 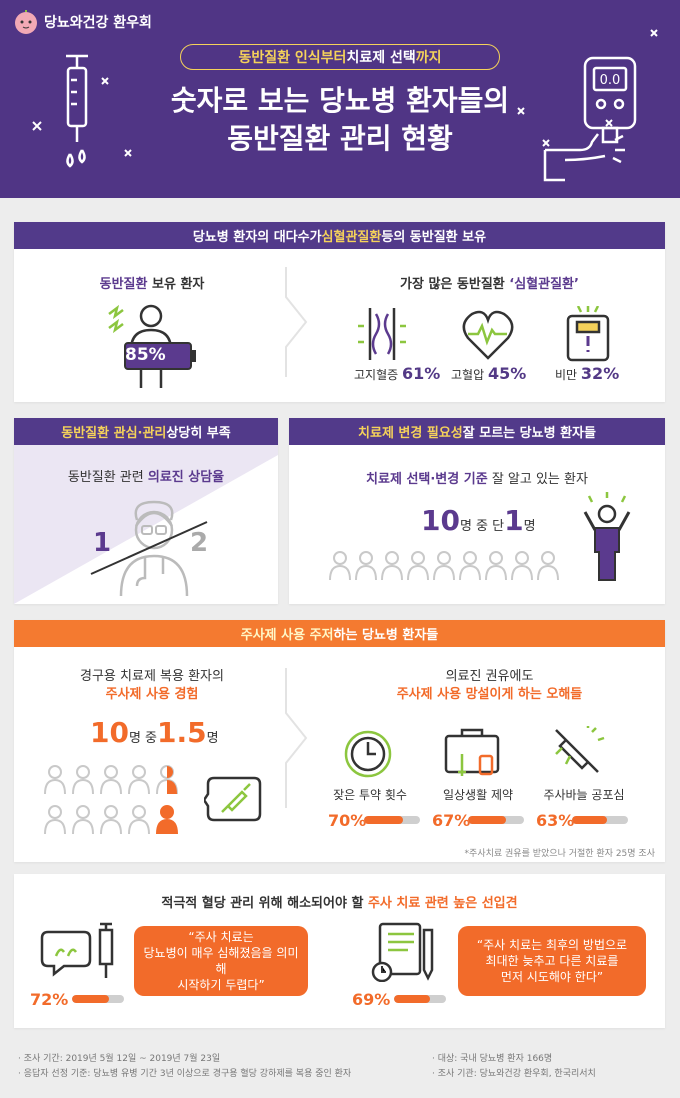 I want to click on misconception-icons, so click(x=474, y=752).